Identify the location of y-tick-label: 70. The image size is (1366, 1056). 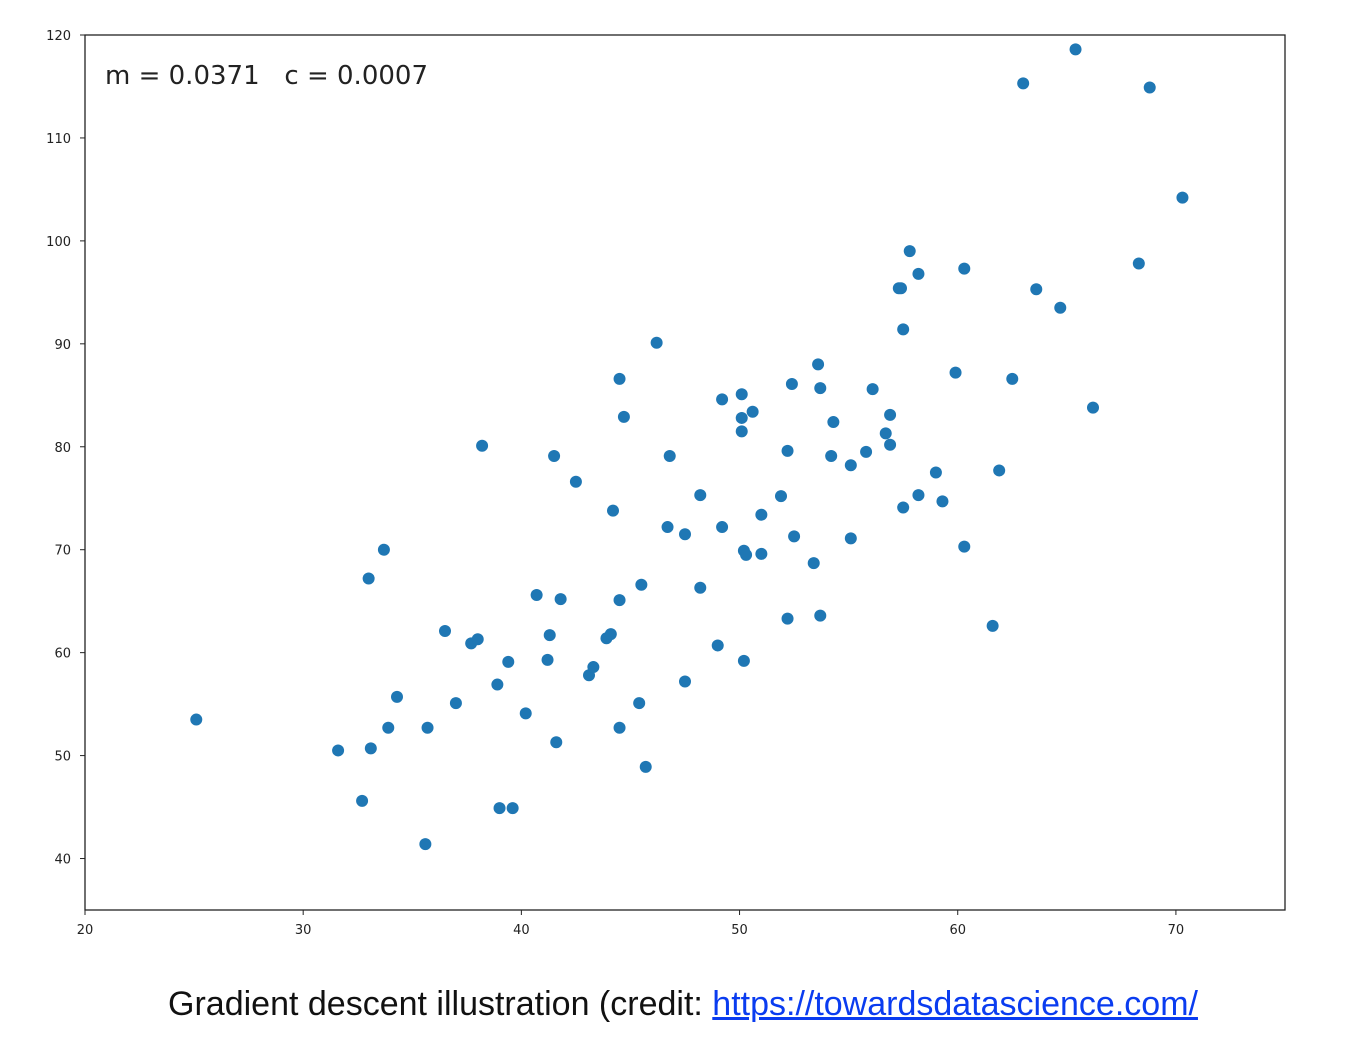
(62, 551).